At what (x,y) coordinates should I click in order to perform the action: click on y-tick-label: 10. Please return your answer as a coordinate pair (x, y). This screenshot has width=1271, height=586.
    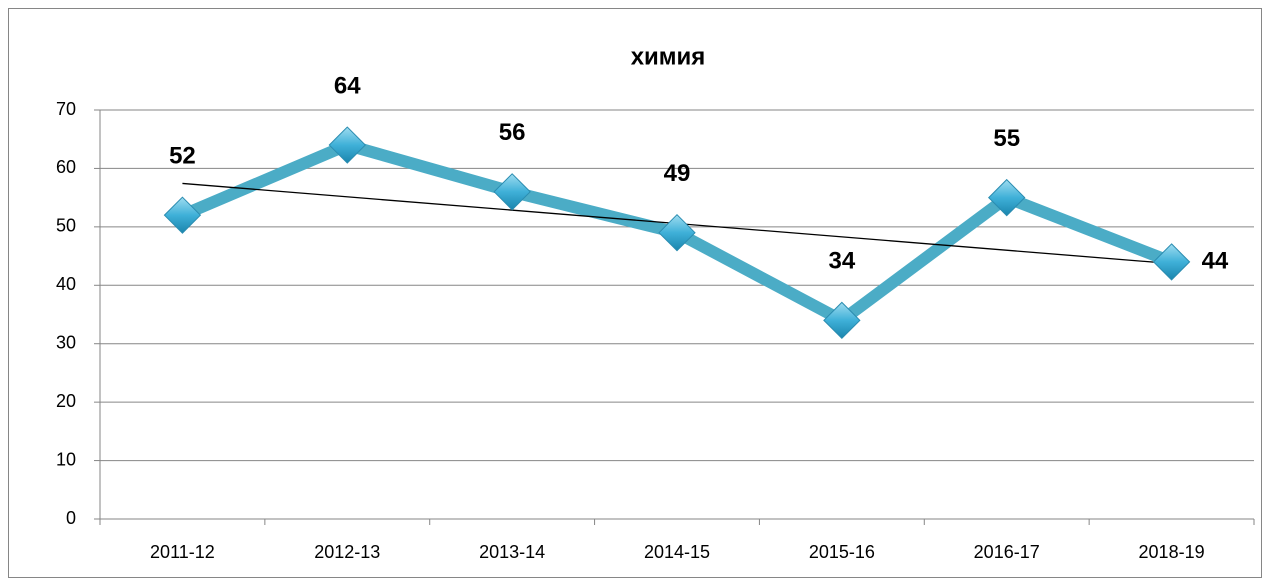
    Looking at the image, I should click on (66, 459).